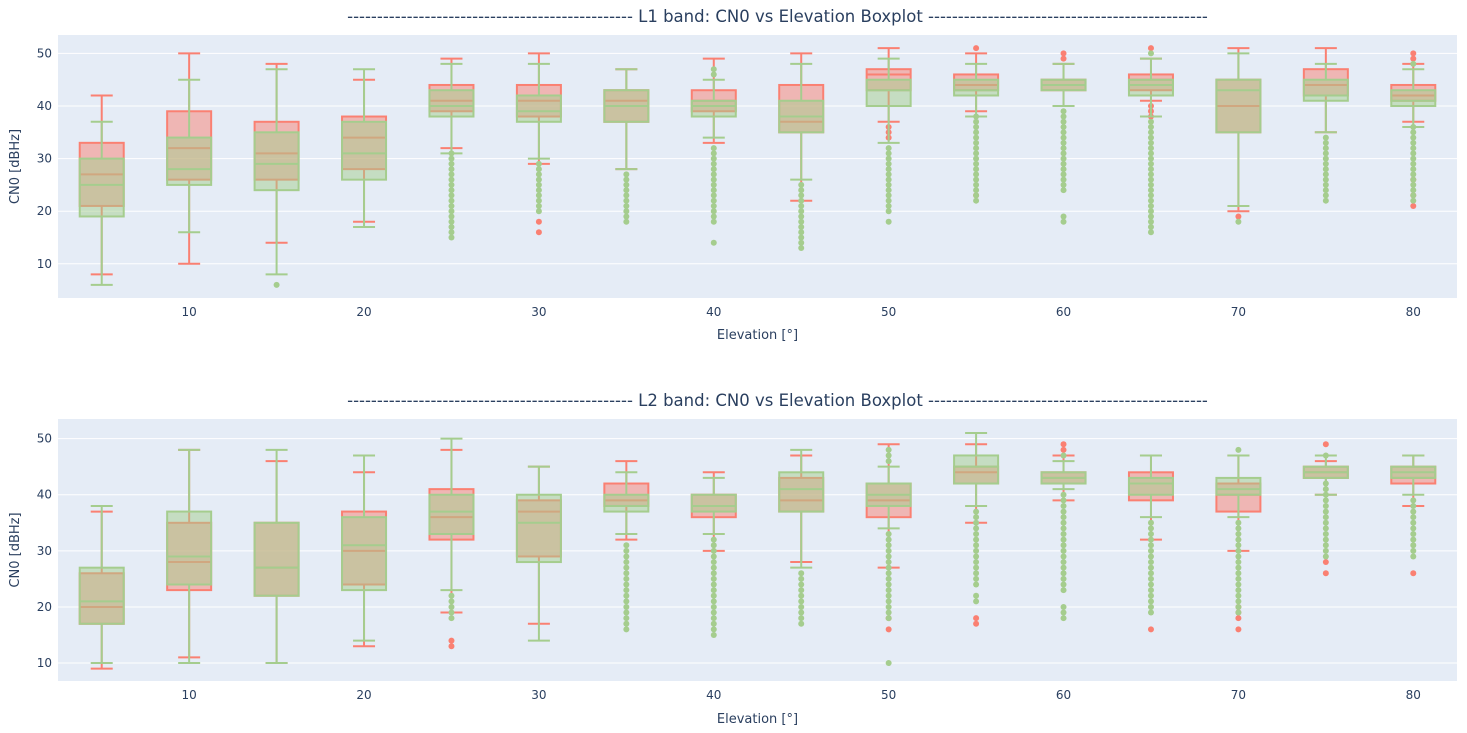 The width and height of the screenshot is (1467, 733). I want to click on y-tick-label: 10, so click(44, 663).